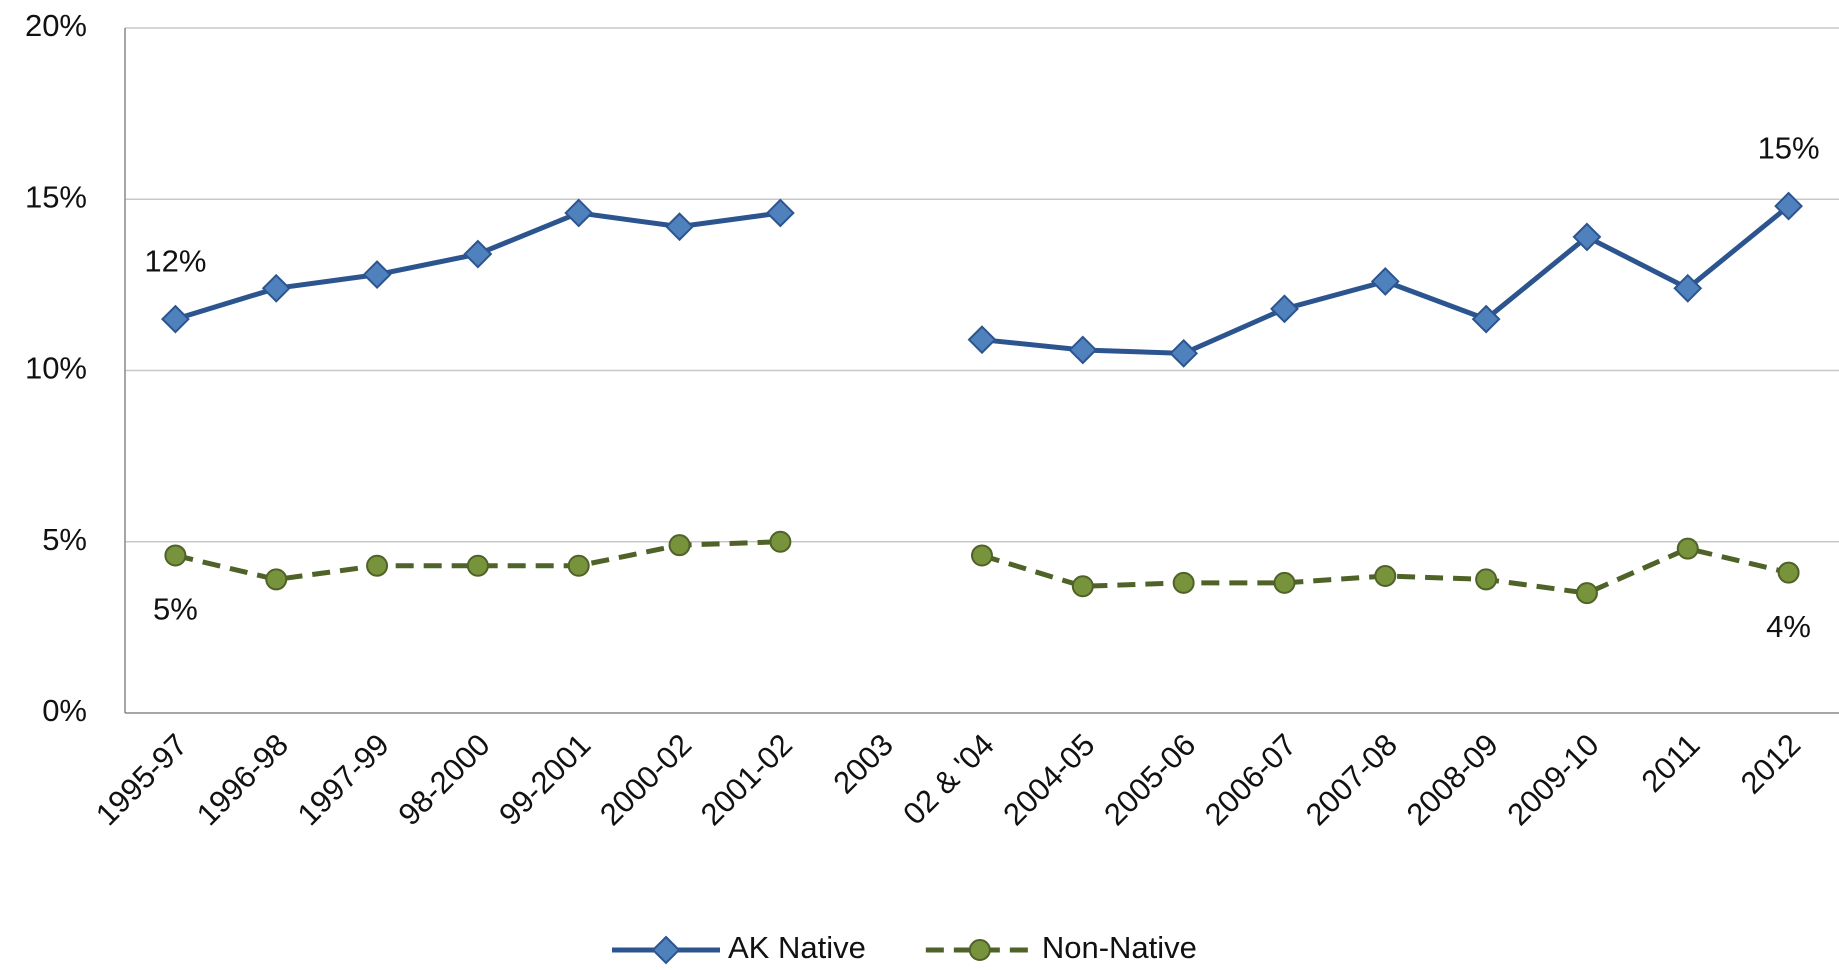  I want to click on legend-label: Non-Native, so click(1119, 947).